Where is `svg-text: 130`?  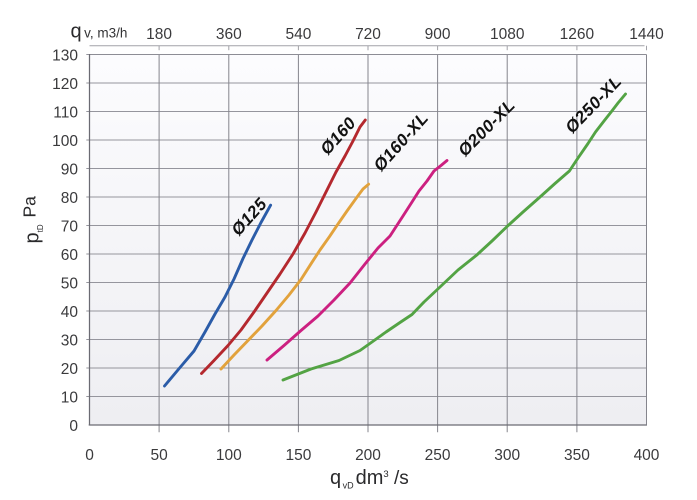 svg-text: 130 is located at coordinates (65, 56).